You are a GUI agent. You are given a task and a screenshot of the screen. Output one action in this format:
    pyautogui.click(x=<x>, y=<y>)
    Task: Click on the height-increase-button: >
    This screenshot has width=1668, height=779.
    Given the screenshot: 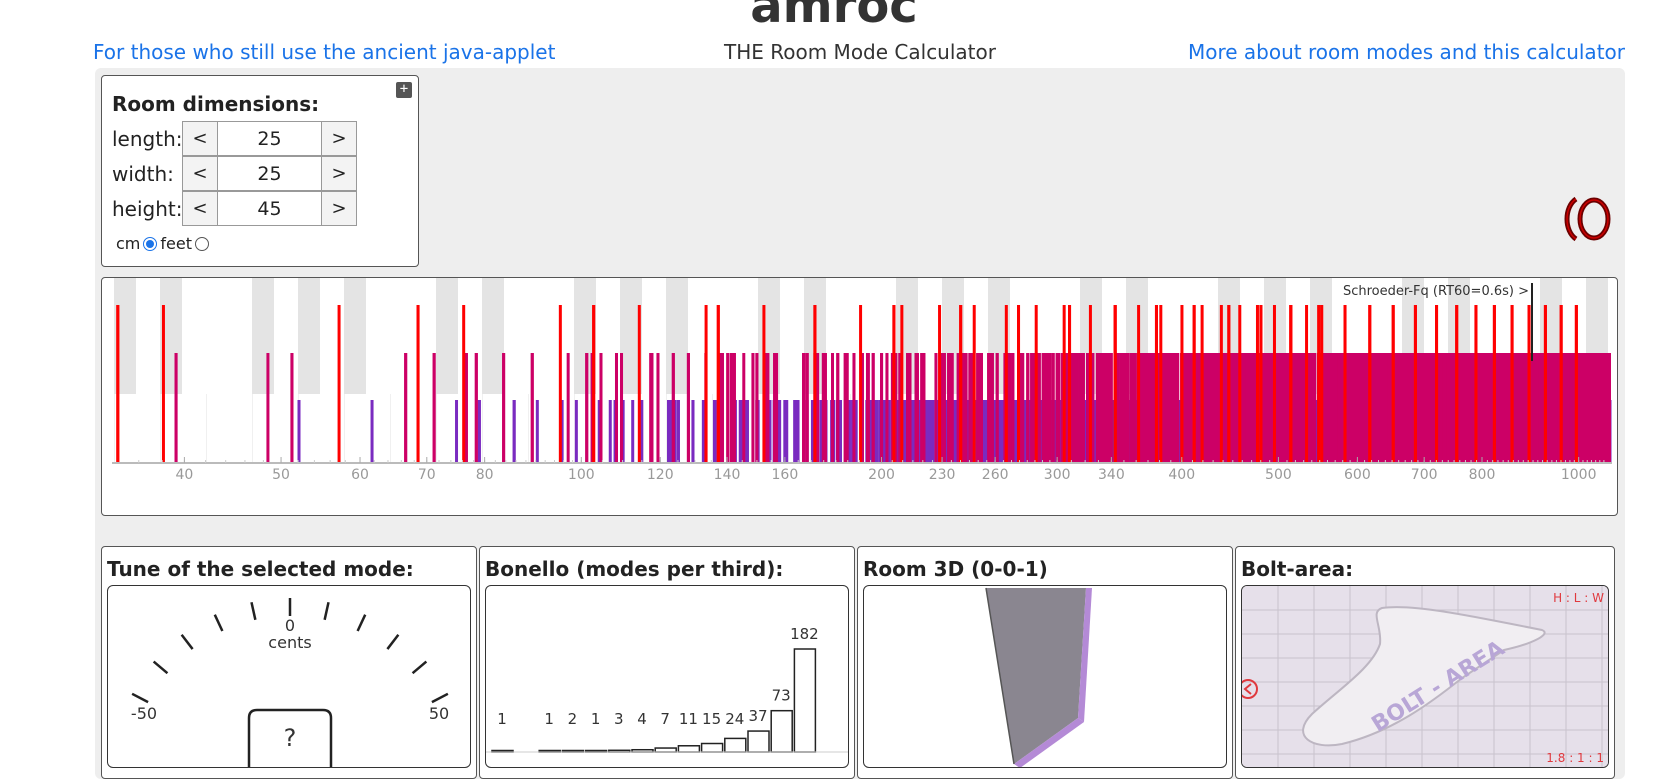 What is the action you would take?
    pyautogui.click(x=339, y=208)
    